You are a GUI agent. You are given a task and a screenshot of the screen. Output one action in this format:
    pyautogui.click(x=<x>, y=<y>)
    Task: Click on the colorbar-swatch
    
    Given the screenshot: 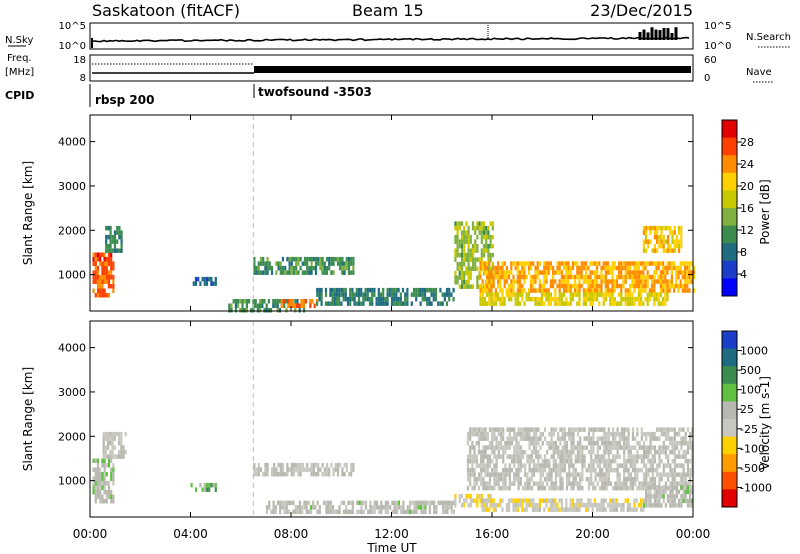 What is the action you would take?
    pyautogui.click(x=729, y=357)
    